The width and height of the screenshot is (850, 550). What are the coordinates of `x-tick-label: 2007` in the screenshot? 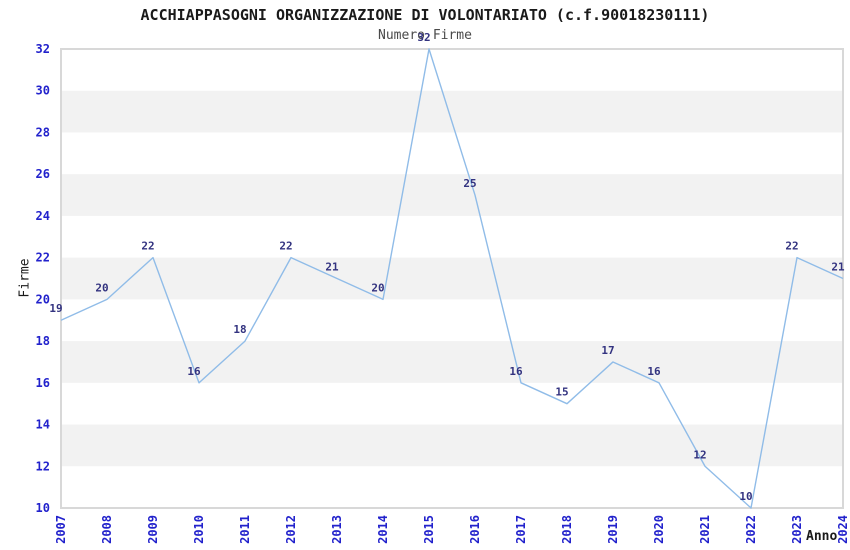 It's located at (61, 529).